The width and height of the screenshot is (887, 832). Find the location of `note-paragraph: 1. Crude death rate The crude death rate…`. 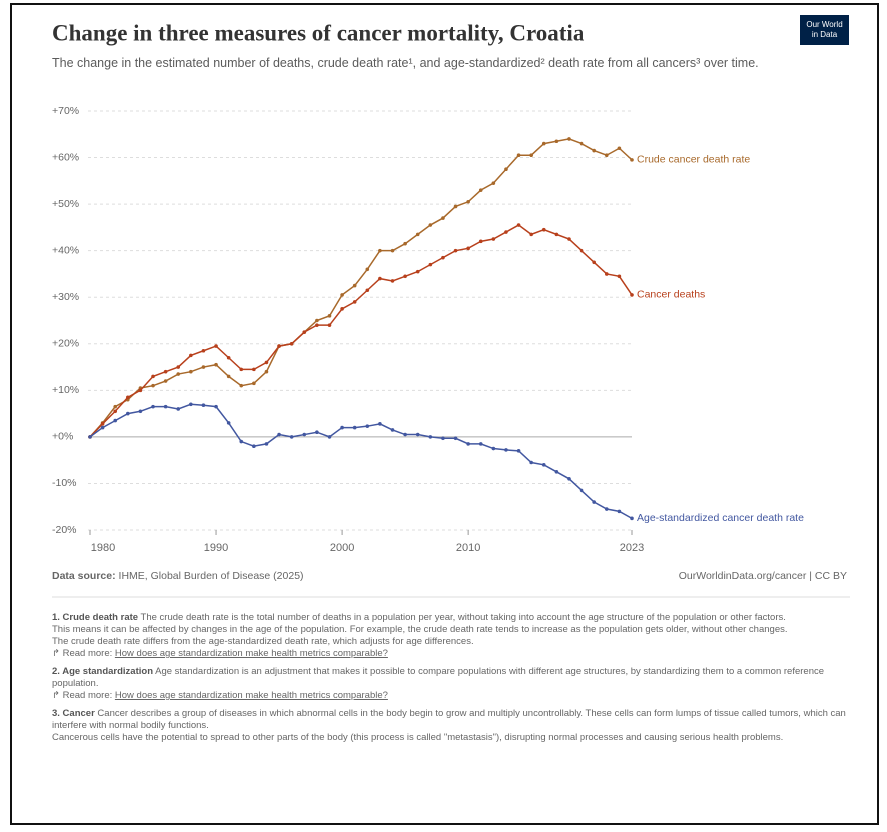

note-paragraph: 1. Crude death rate The crude death rate… is located at coordinates (452, 618).